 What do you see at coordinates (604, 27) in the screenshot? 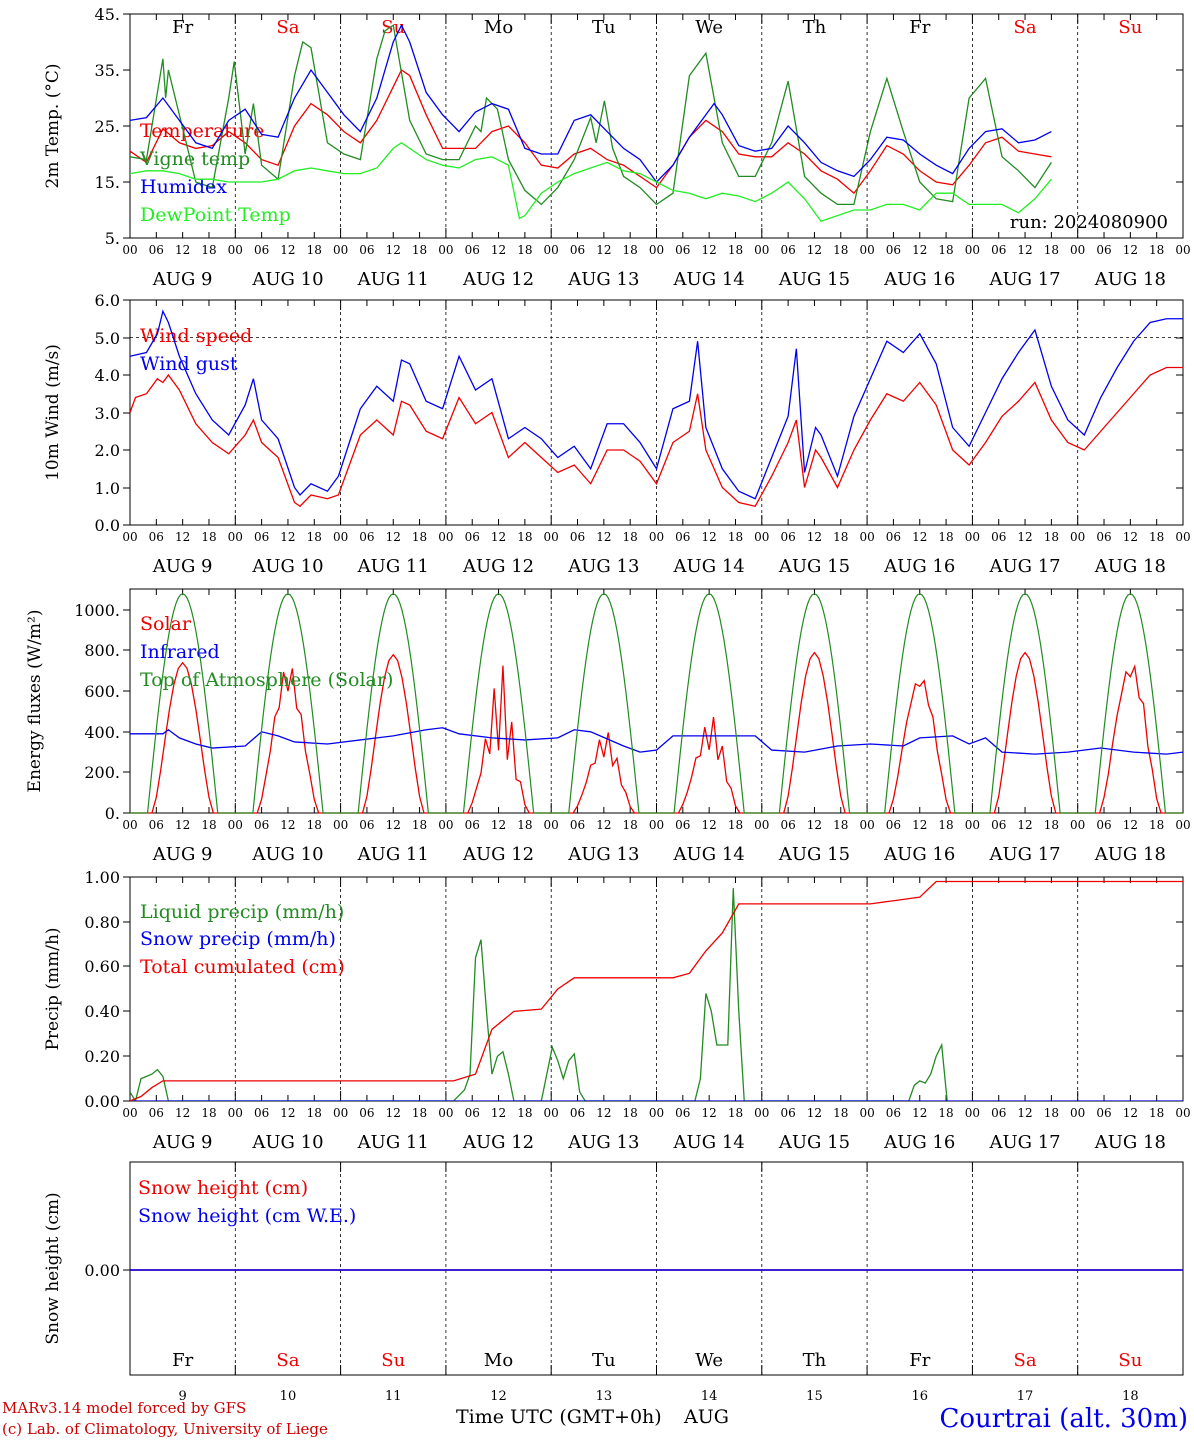
I see `weekday-label: Tu` at bounding box center [604, 27].